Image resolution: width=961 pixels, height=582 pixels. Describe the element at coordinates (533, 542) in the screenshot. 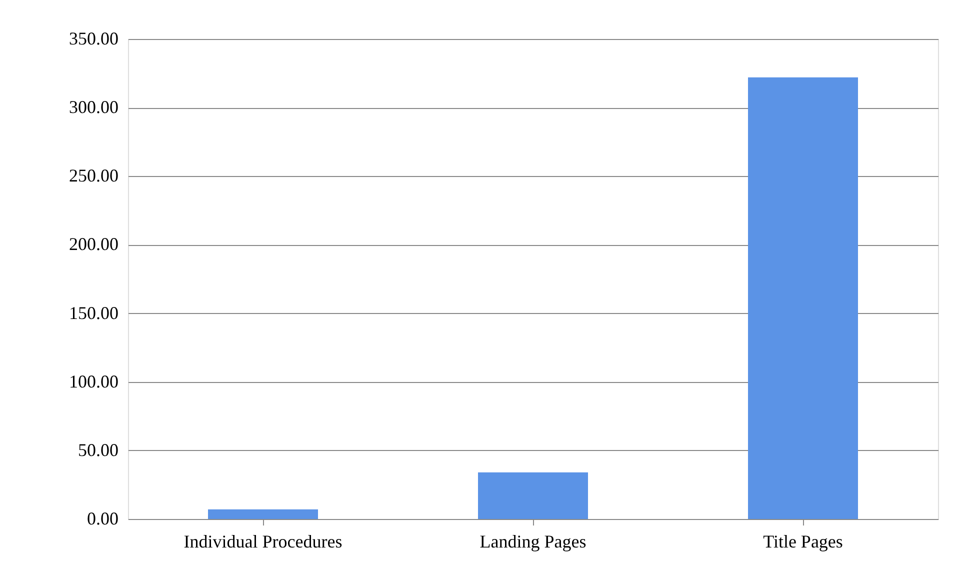

I see `x-tick-label: Landing Pages` at that location.